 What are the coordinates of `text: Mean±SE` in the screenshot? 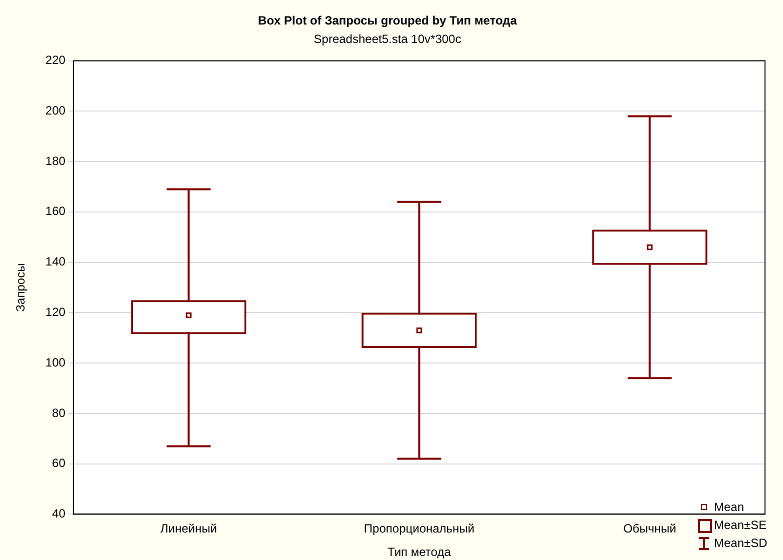 It's located at (740, 525).